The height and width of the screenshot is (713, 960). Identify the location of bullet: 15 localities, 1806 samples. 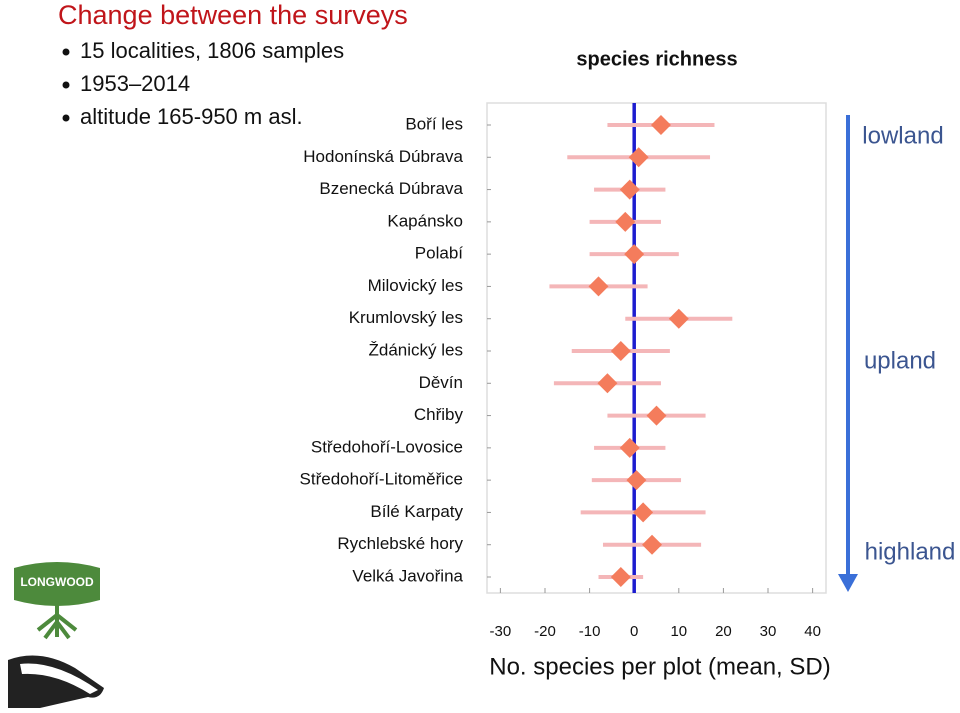
(212, 50).